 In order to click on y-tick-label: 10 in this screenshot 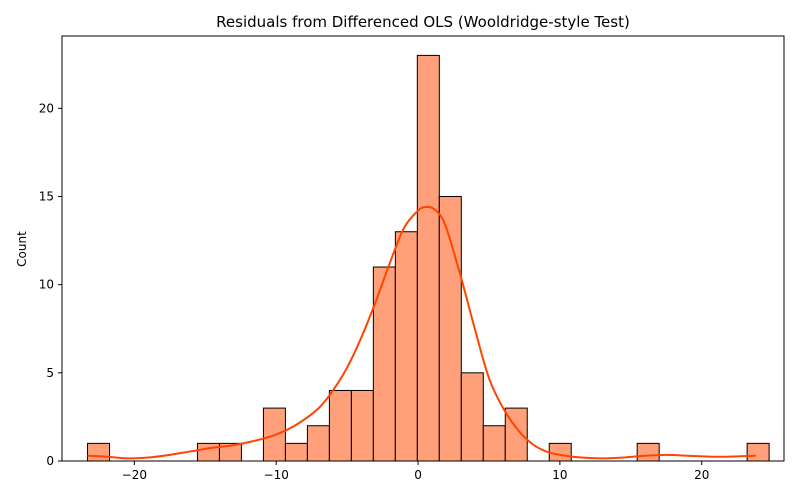, I will do `click(46, 285)`.